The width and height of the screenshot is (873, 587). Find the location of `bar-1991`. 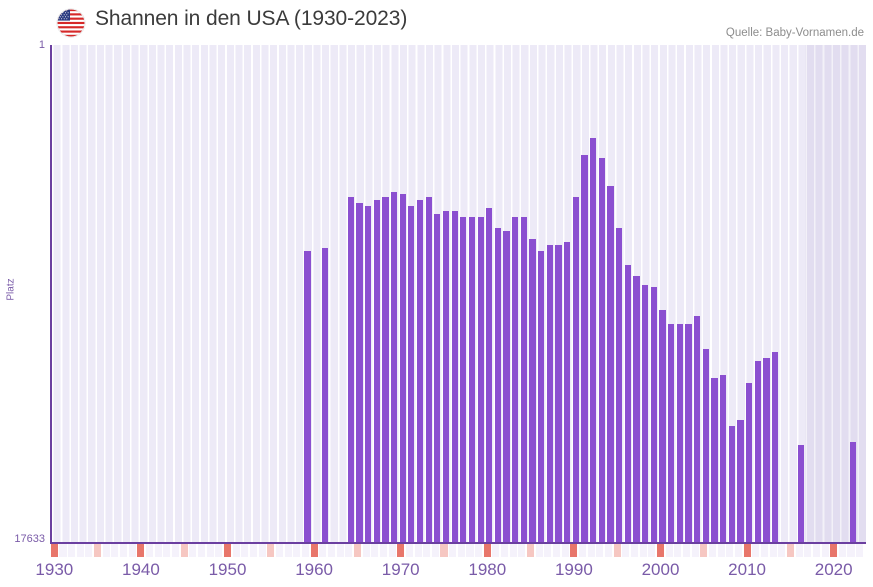

bar-1991 is located at coordinates (584, 348).